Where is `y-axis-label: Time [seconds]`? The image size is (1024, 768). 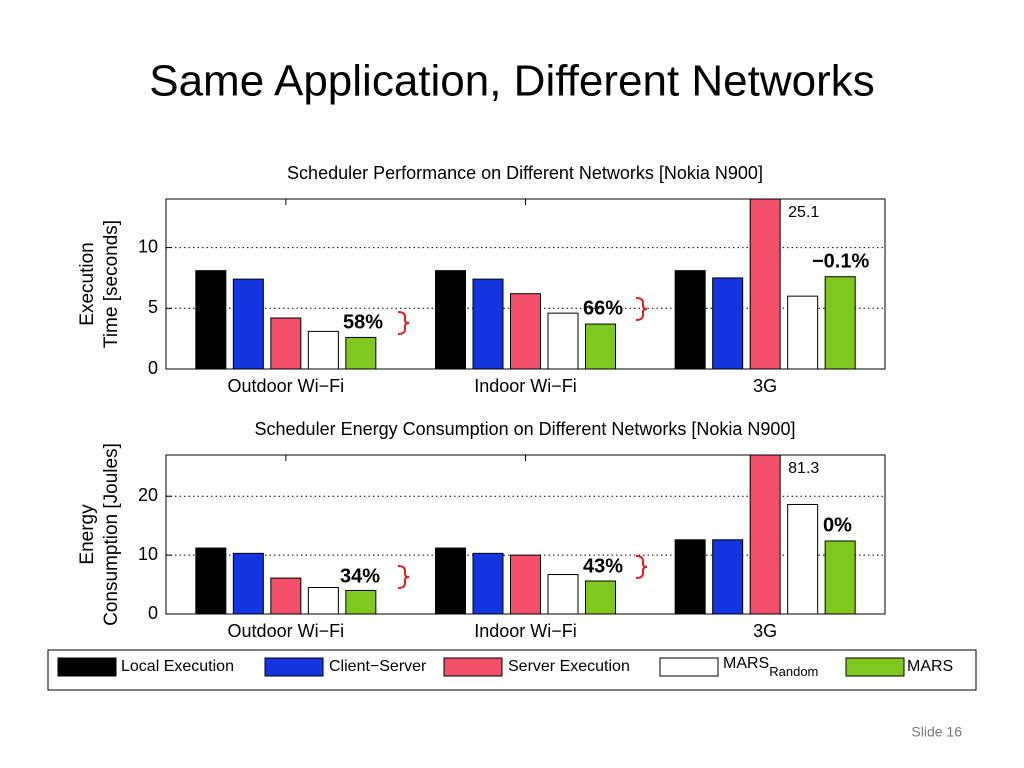
y-axis-label: Time [seconds] is located at coordinates (111, 284).